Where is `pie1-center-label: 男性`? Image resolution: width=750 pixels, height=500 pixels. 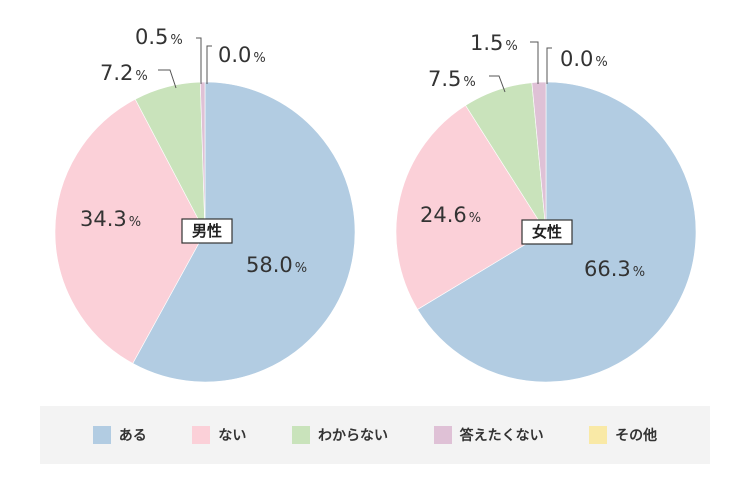
pie1-center-label: 男性 is located at coordinates (207, 231).